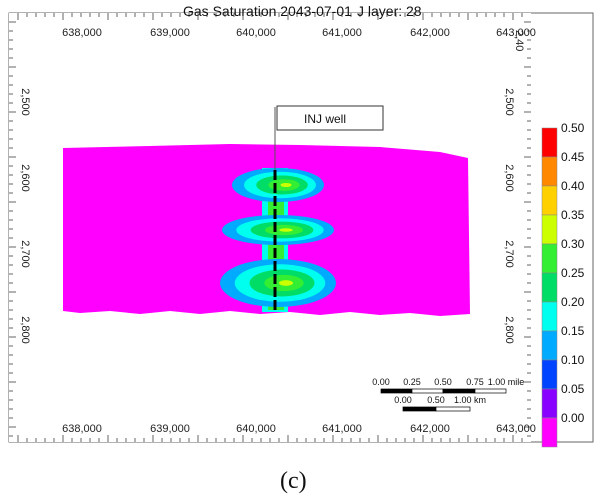  Describe the element at coordinates (403, 400) in the screenshot. I see `scale-label-km: 0.00` at that location.